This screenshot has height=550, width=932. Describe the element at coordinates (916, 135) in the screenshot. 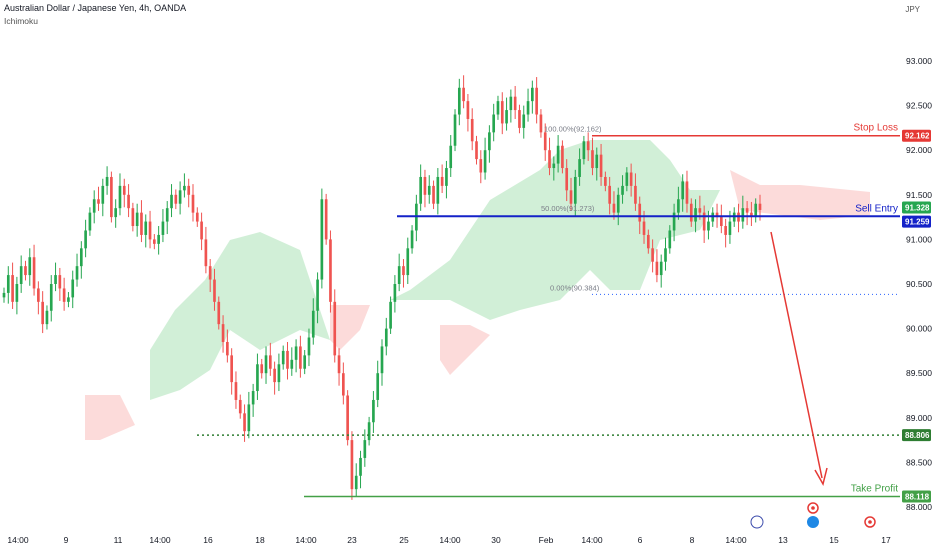

I see `stop-loss-tag: 92.162` at that location.